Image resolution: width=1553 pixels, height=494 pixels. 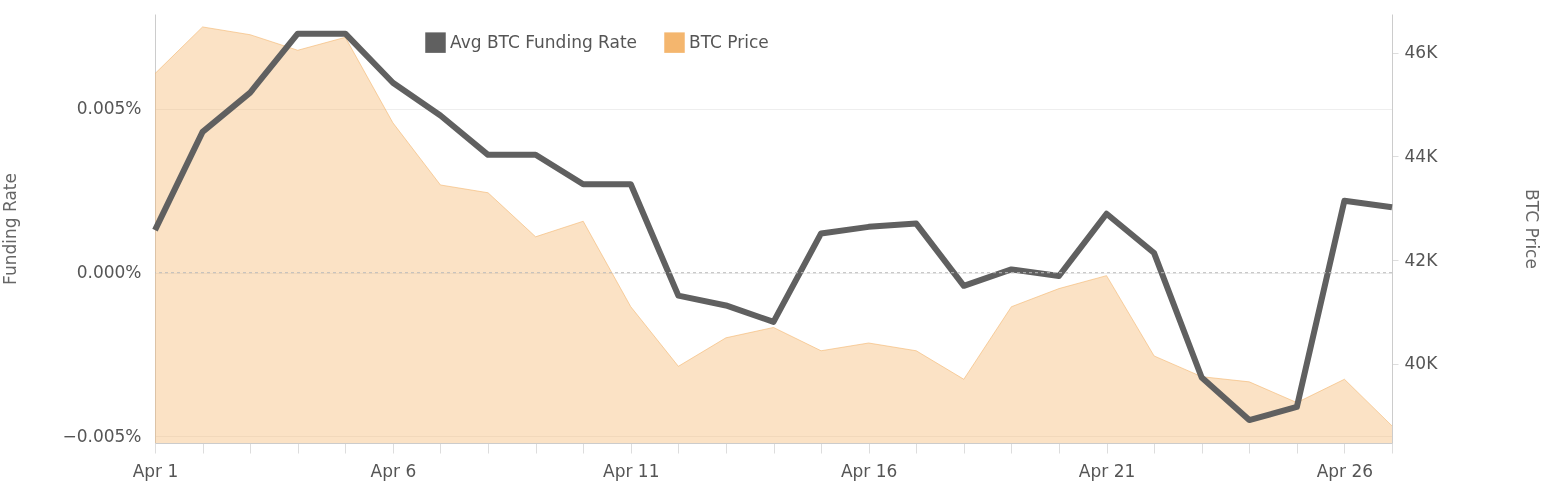 What do you see at coordinates (1421, 259) in the screenshot?
I see `y2-tick-label: 42K` at bounding box center [1421, 259].